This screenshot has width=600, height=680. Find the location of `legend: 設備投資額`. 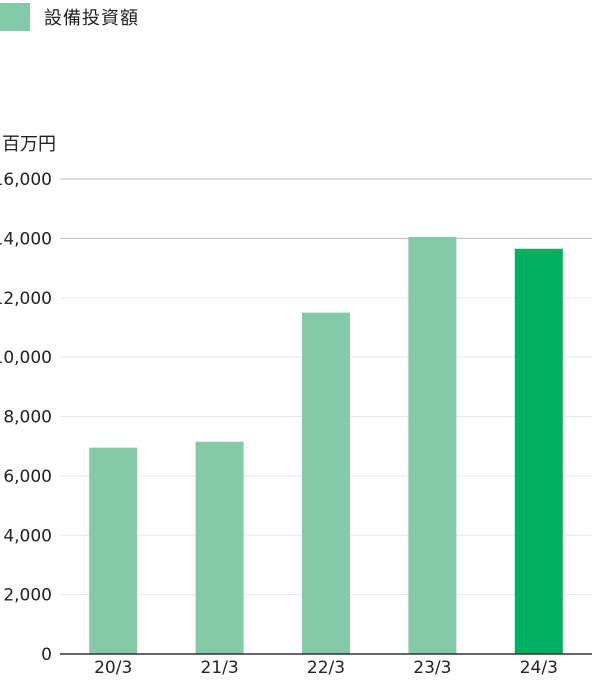

legend: 設備投資額 is located at coordinates (69, 17).